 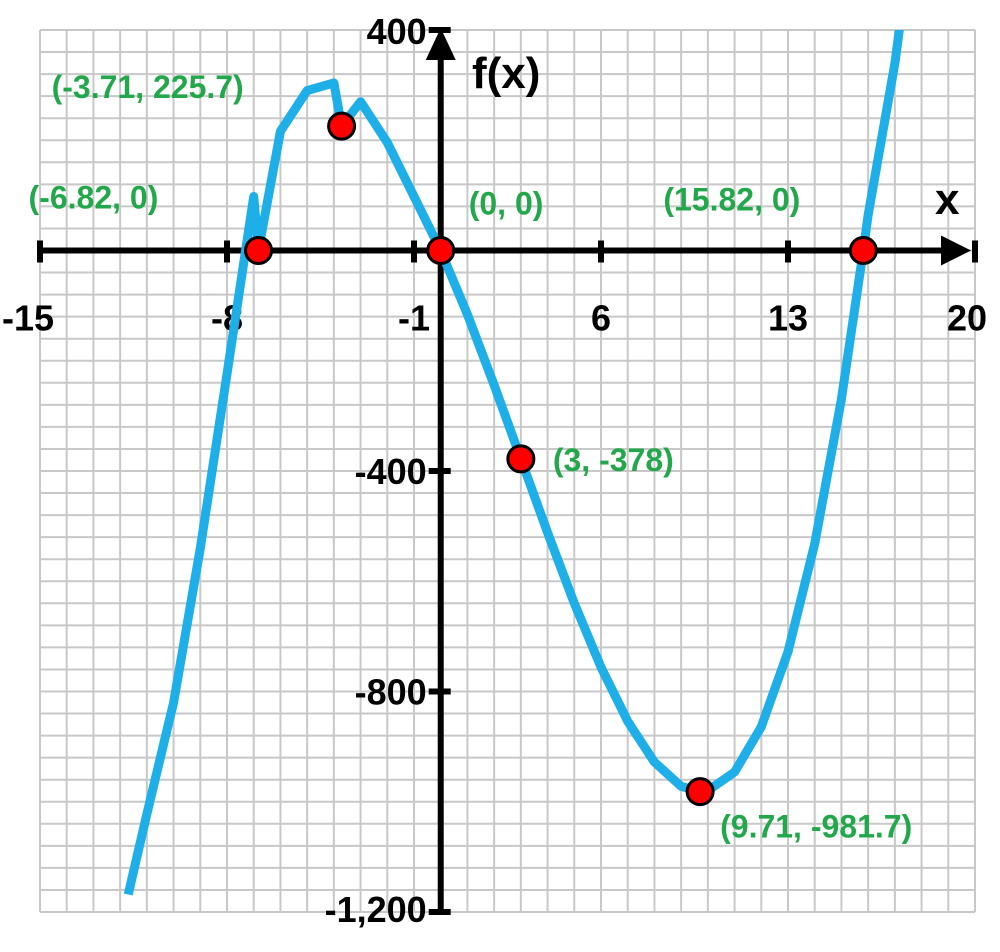 I want to click on y-tick-label: -1,200, so click(x=376, y=909).